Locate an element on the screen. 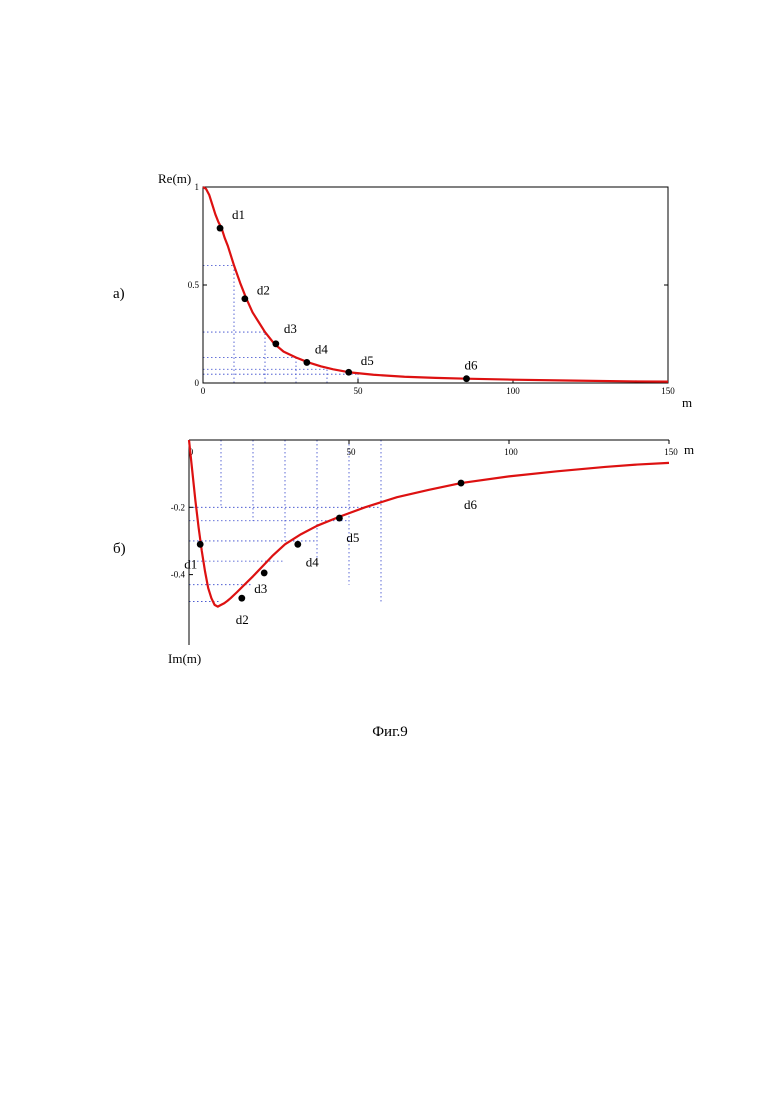 The image size is (780, 1103). series-line-re is located at coordinates (435, 284).